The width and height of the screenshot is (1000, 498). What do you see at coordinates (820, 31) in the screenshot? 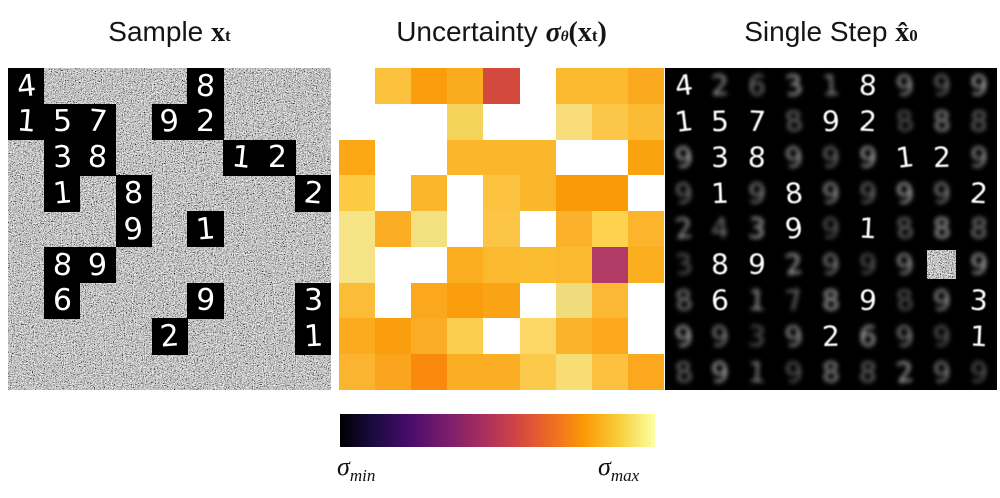
I see `title-step-text: Single Step` at bounding box center [820, 31].